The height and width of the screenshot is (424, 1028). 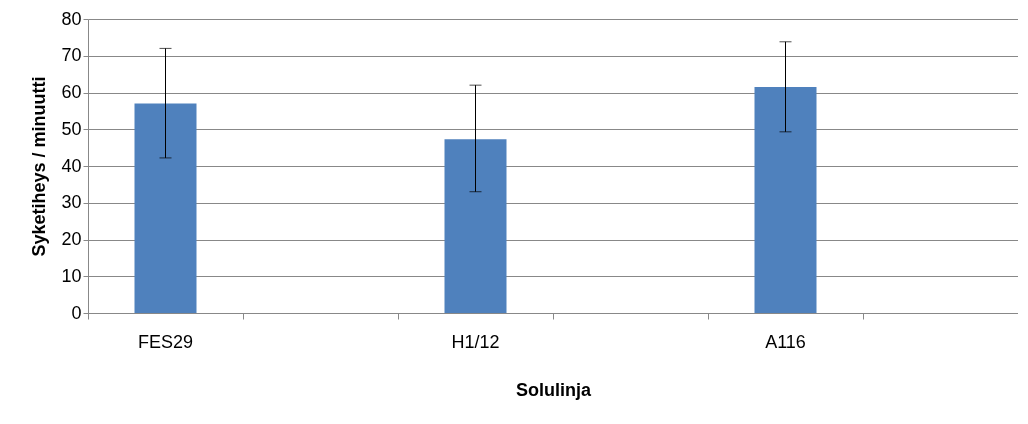 What do you see at coordinates (785, 341) in the screenshot?
I see `x-tick-label: A116` at bounding box center [785, 341].